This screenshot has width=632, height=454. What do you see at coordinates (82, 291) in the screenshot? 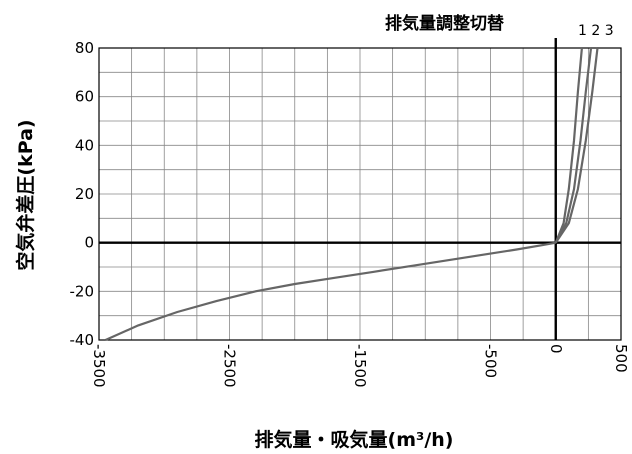
I see `y-tick-label: -20` at bounding box center [82, 291].